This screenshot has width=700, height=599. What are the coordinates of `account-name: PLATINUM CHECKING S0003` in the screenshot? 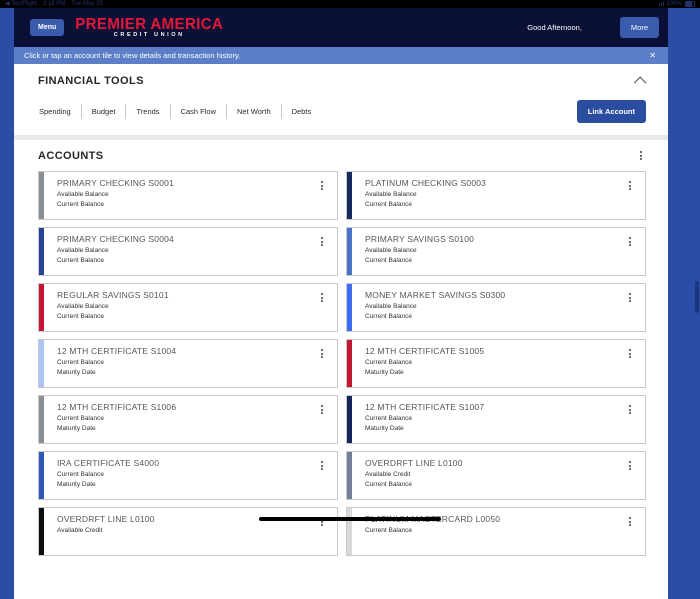 It's located at (426, 183).